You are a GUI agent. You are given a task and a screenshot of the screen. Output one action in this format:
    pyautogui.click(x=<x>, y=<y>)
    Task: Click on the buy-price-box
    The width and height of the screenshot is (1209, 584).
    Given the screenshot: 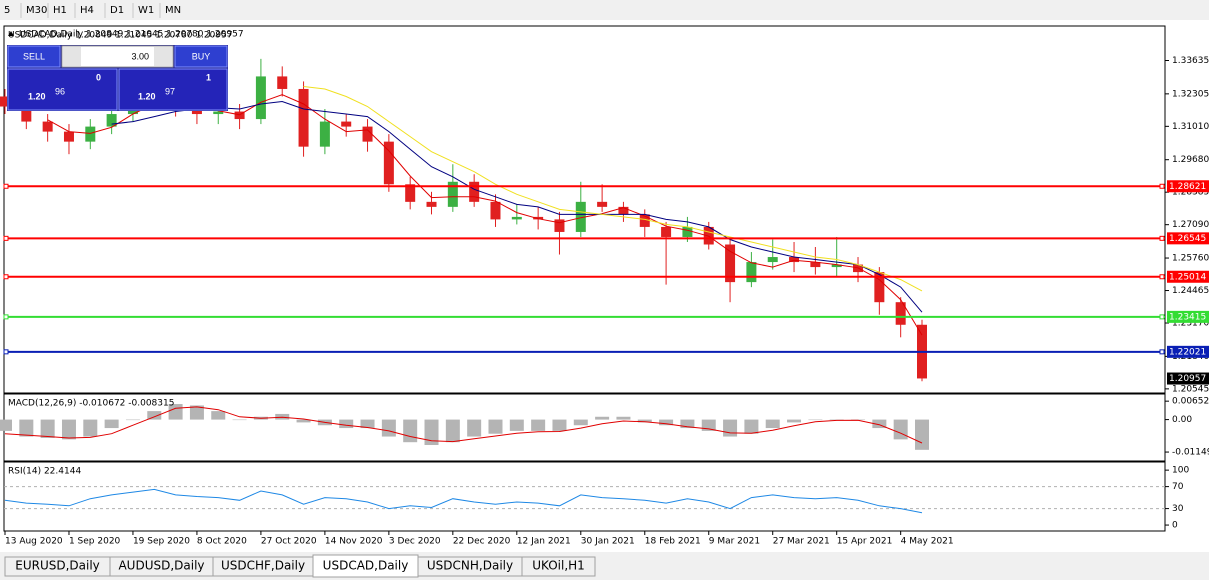 What is the action you would take?
    pyautogui.click(x=173, y=89)
    